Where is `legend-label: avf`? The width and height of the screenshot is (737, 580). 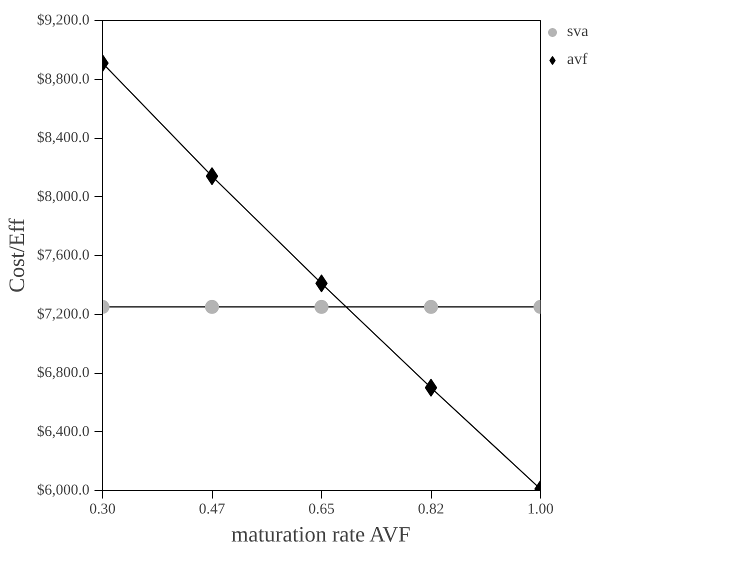 legend-label: avf is located at coordinates (577, 60).